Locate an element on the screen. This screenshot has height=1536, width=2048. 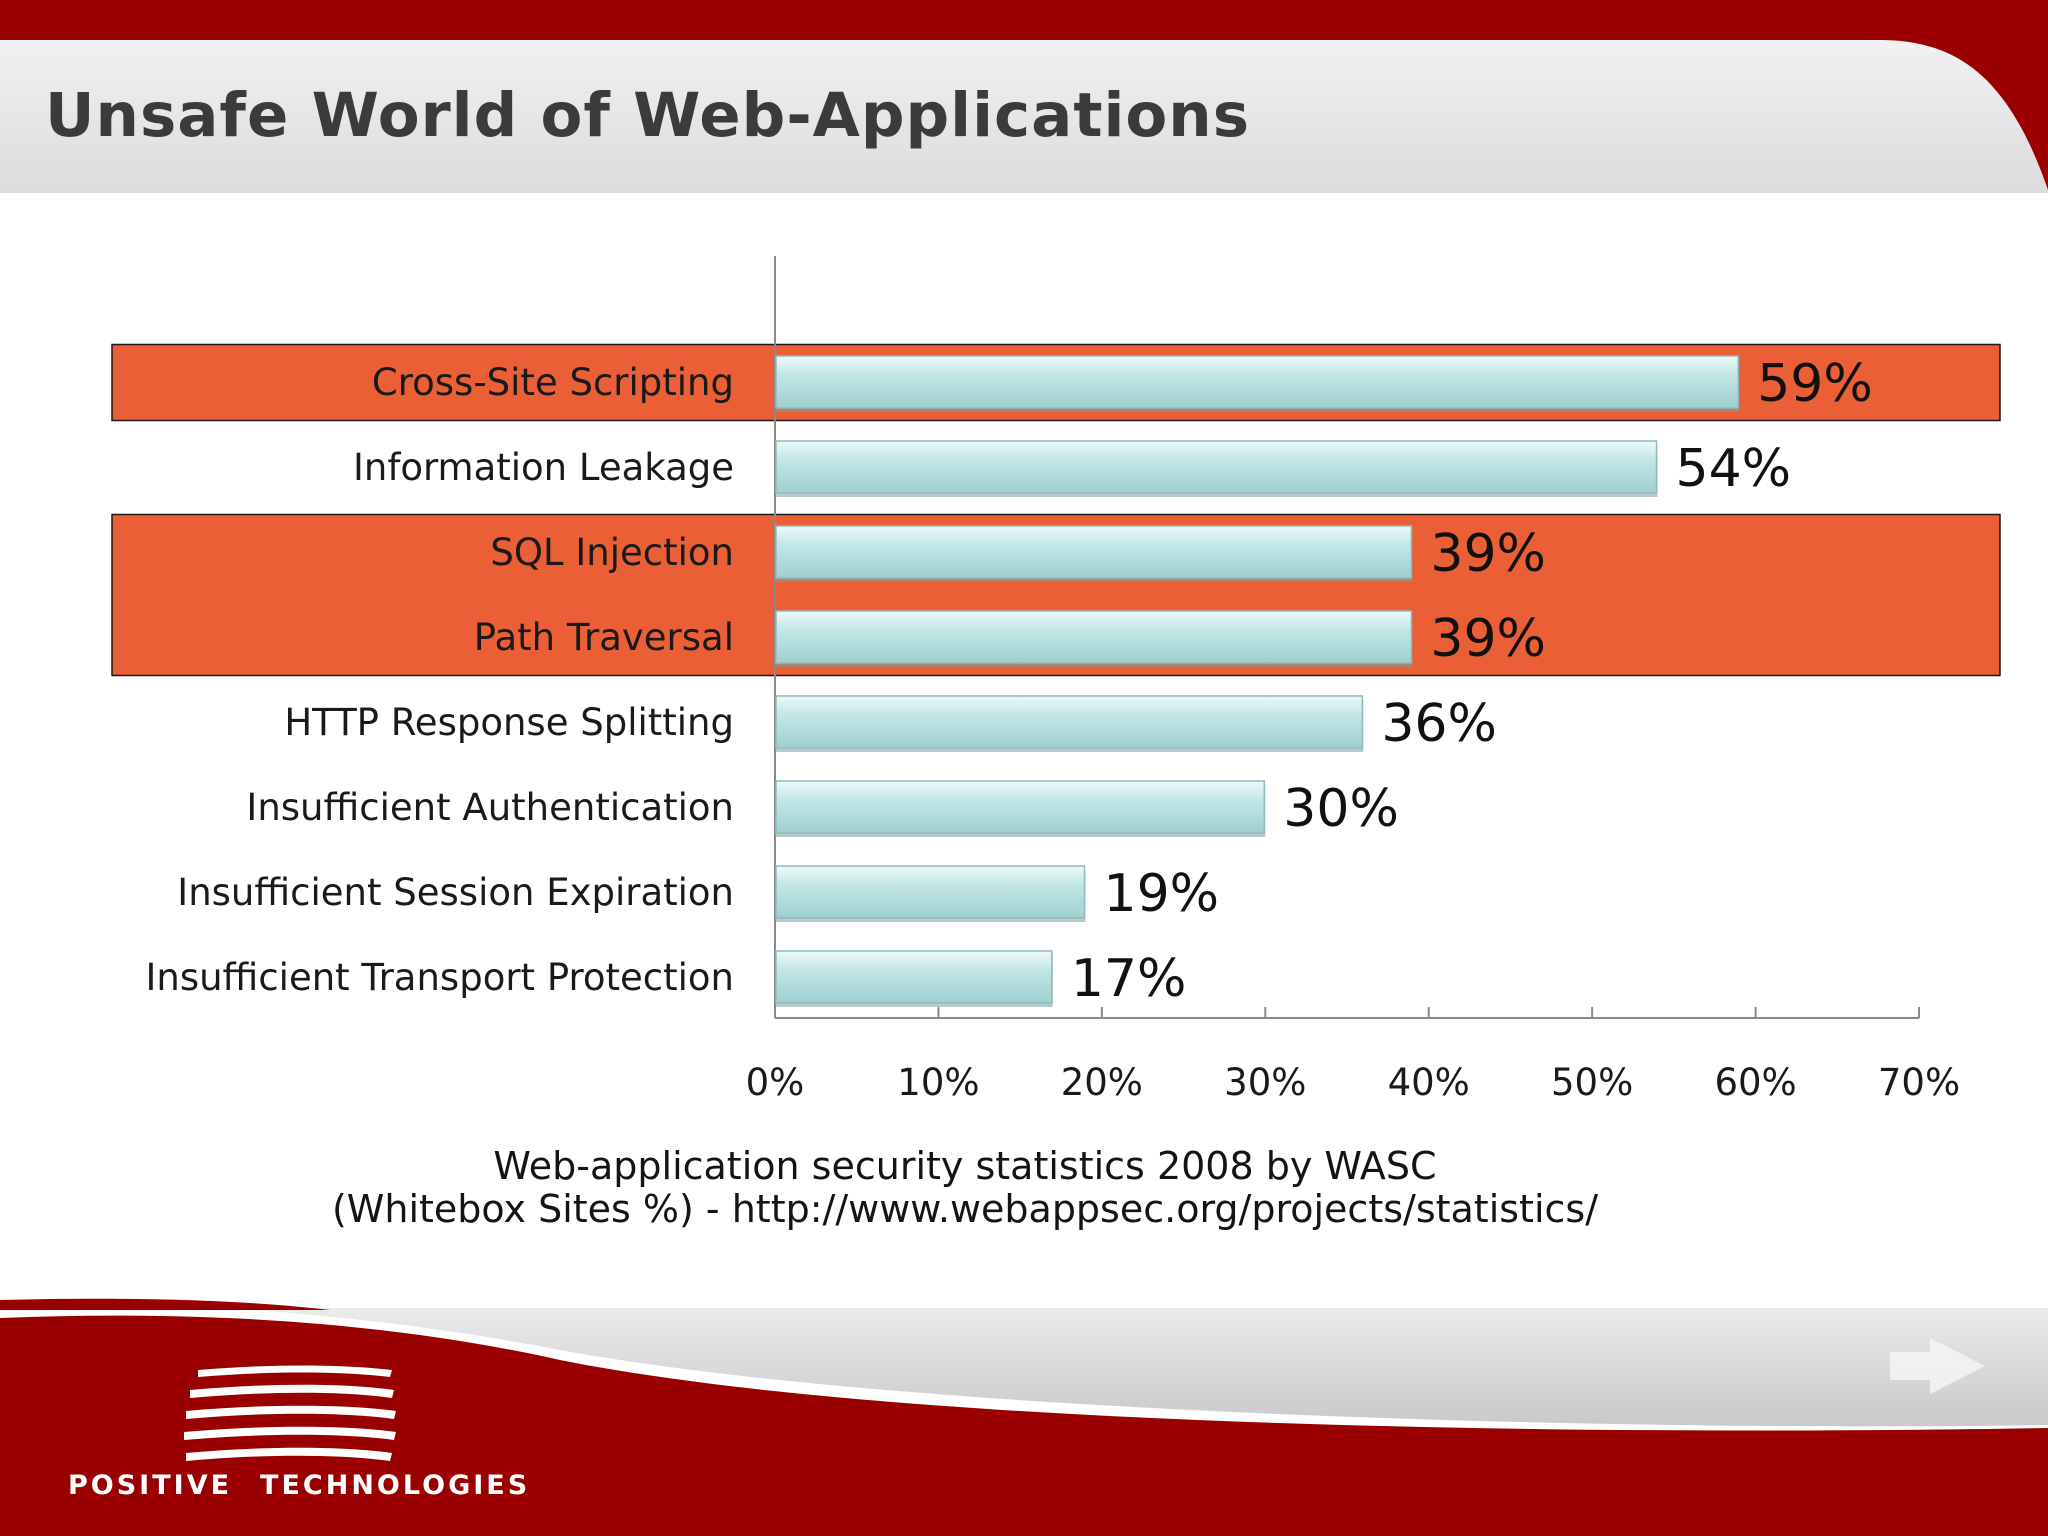
category-label: Information Leakage is located at coordinates (543, 467).